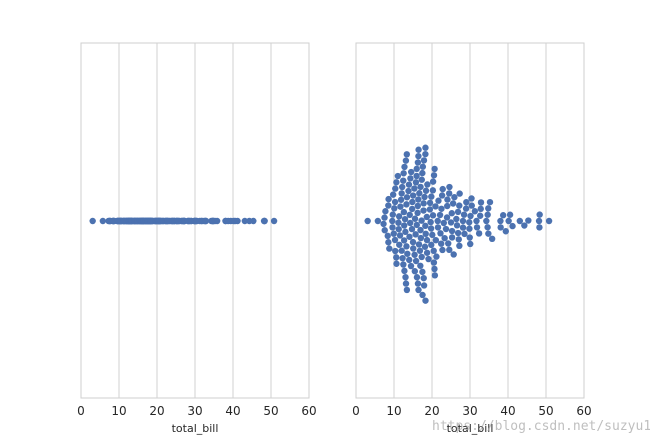 The width and height of the screenshot is (650, 444). I want to click on watermark-text: https://blog.csdn.net/suzyu12345, so click(541, 426).